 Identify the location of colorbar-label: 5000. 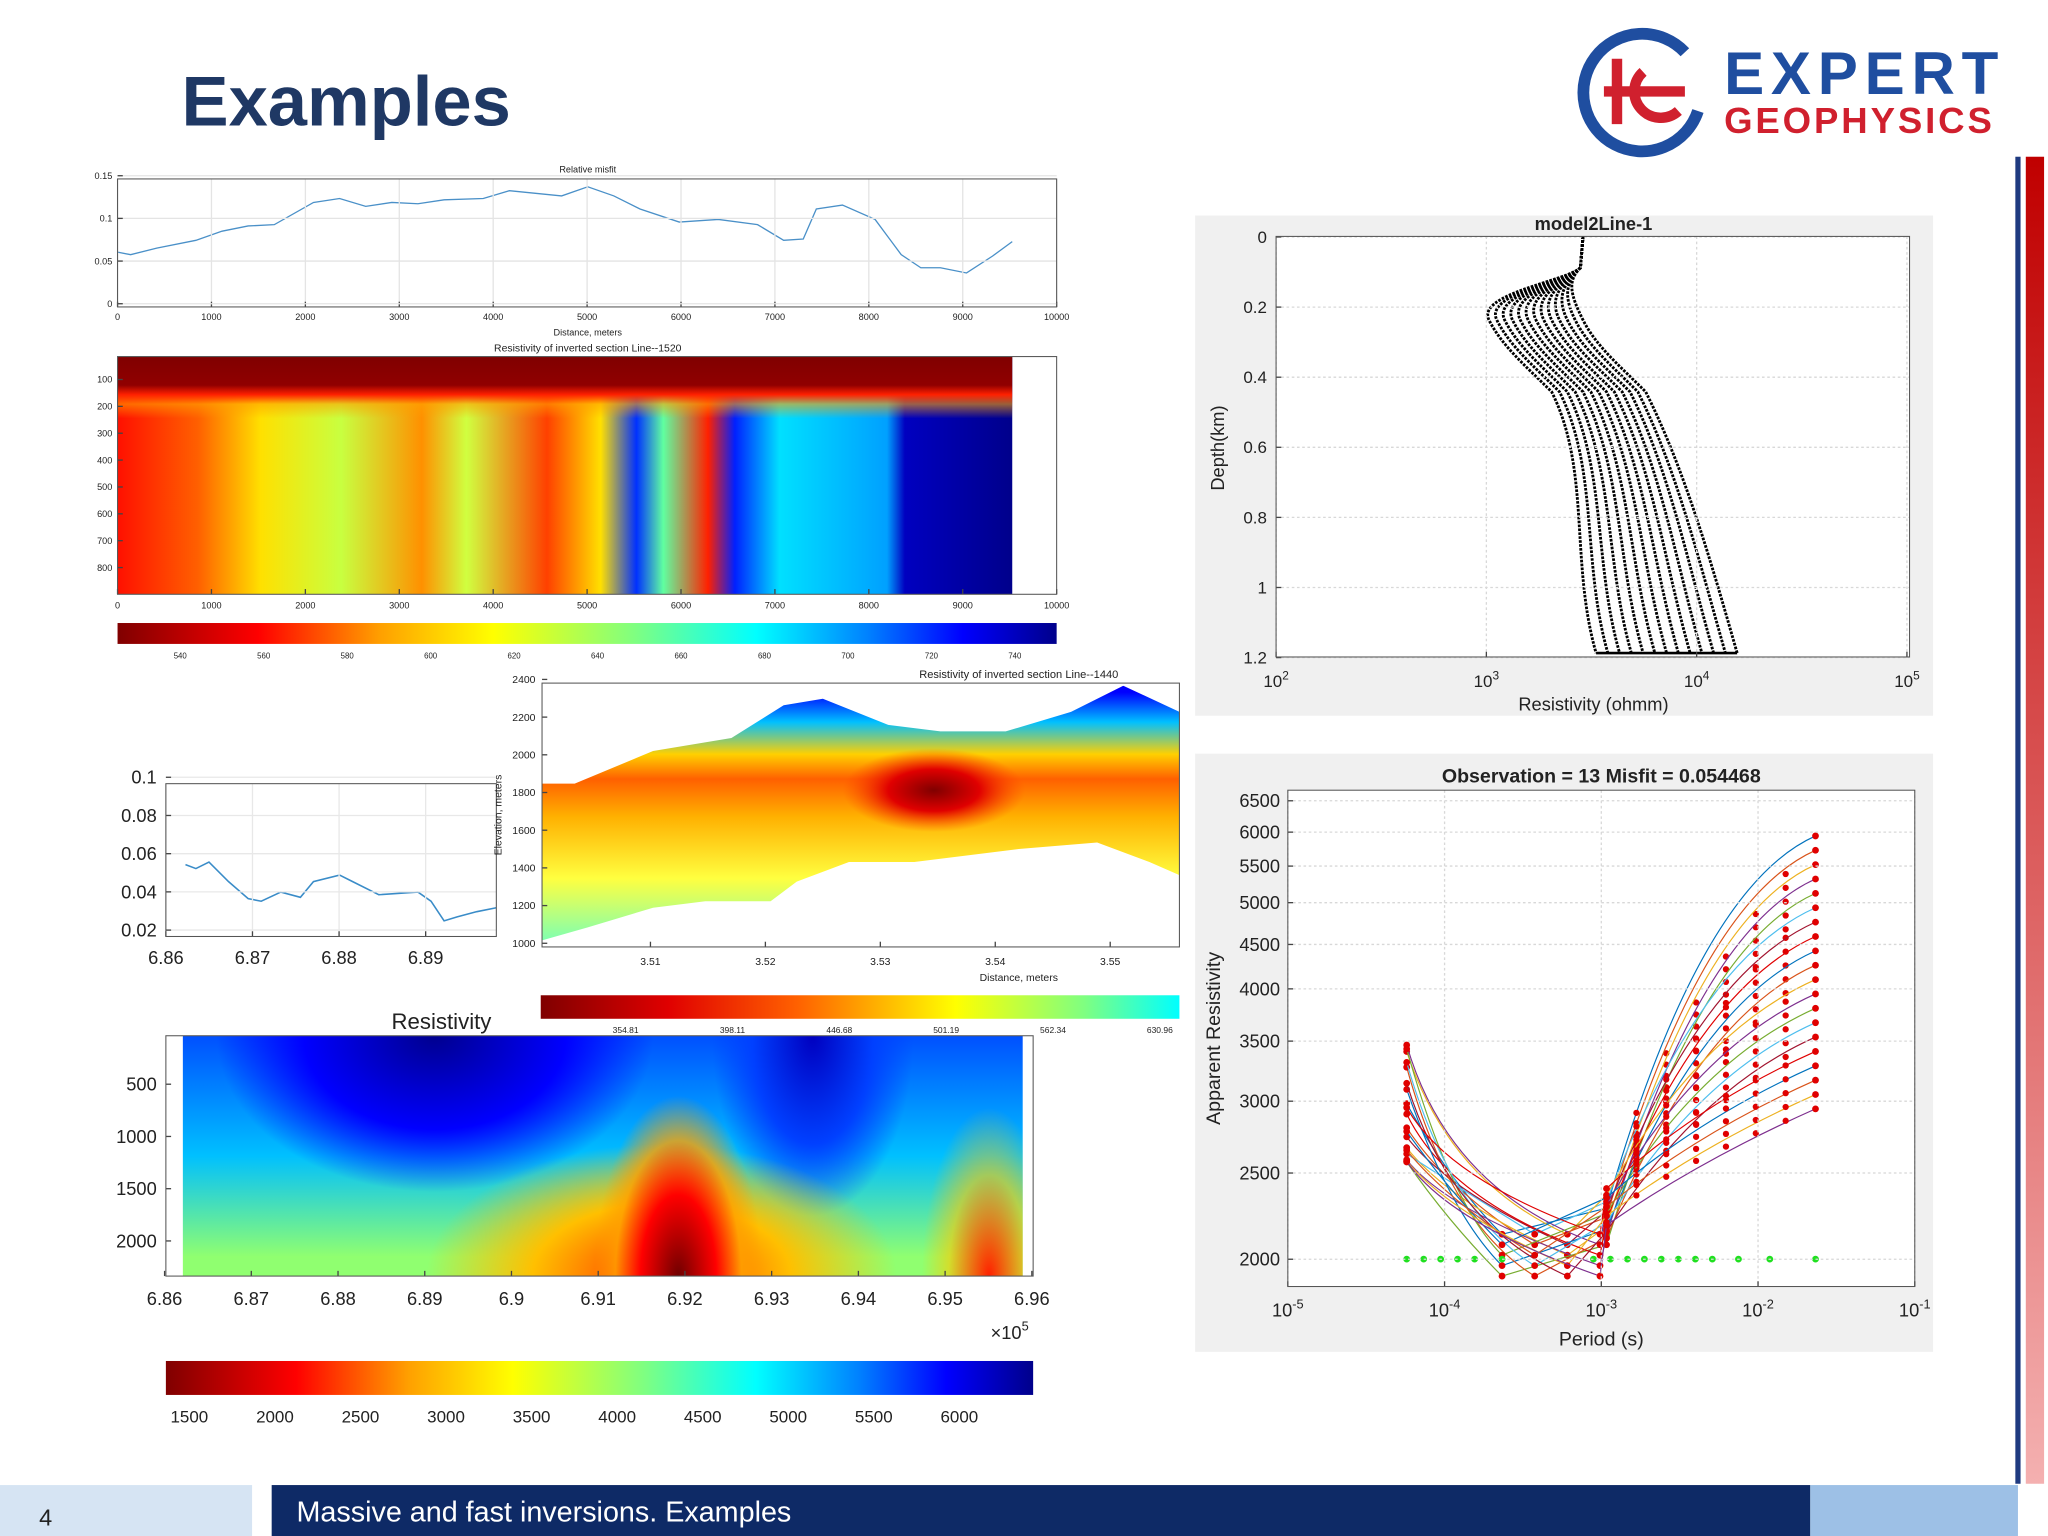
(788, 1416).